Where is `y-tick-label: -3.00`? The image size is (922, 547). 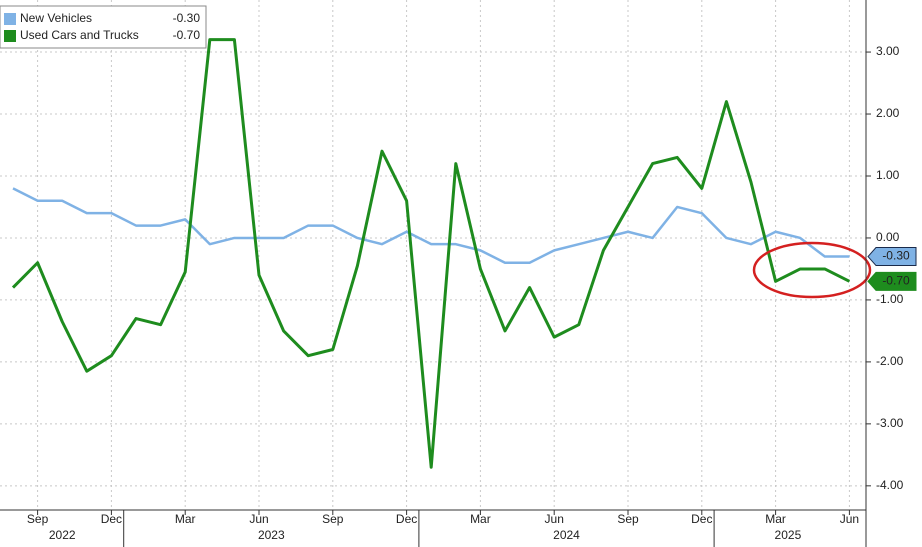
y-tick-label: -3.00 is located at coordinates (890, 423).